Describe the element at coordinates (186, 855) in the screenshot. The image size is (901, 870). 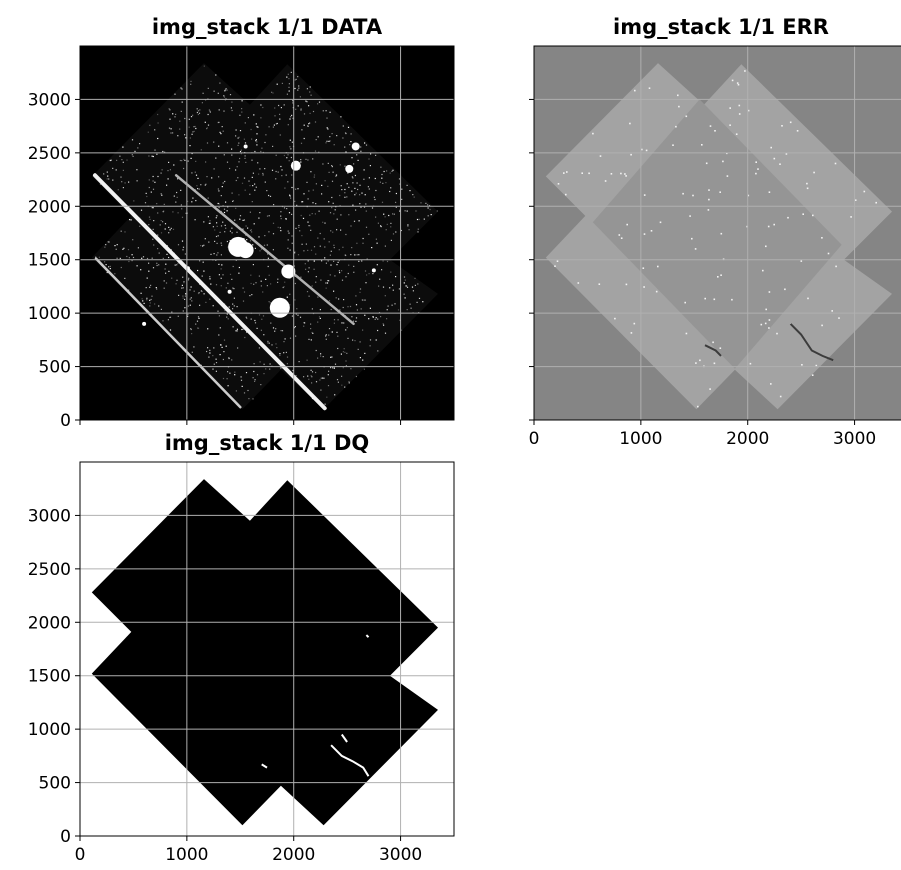
I see `panel-3-xtick-label-2: 1000` at that location.